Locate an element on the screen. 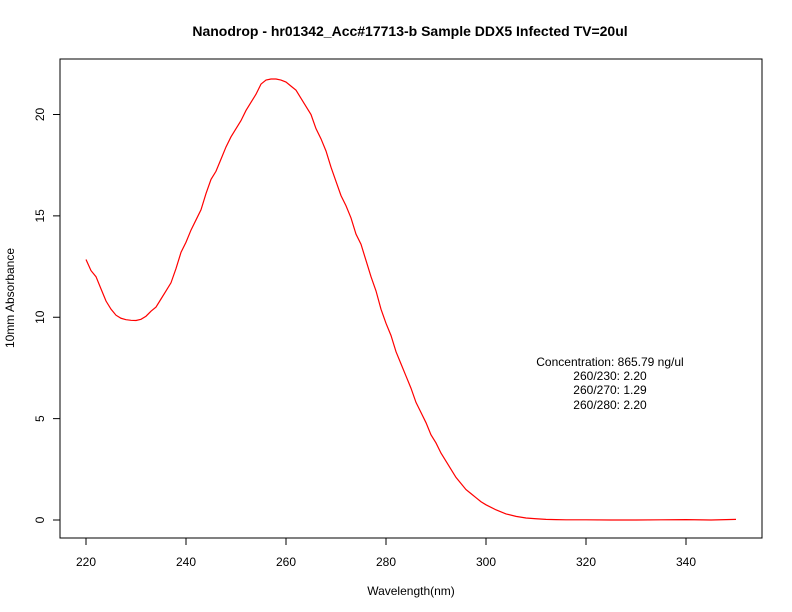  x-tick-label: 240 is located at coordinates (186, 562).